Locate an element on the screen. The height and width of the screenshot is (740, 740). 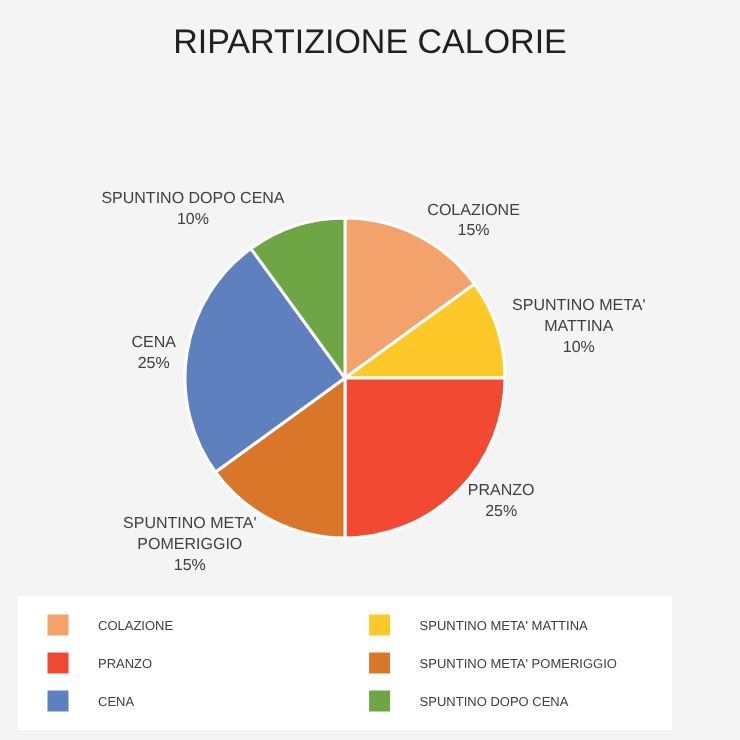
slice-label: SPUNTINO DOPO CENA is located at coordinates (193, 197).